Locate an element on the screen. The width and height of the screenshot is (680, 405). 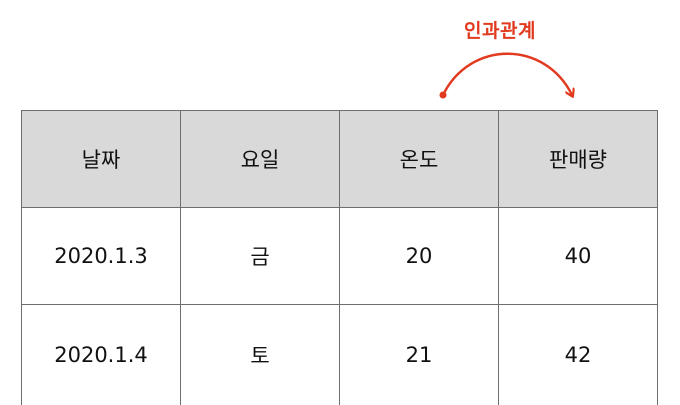
header-sales: 판매량 is located at coordinates (578, 159).